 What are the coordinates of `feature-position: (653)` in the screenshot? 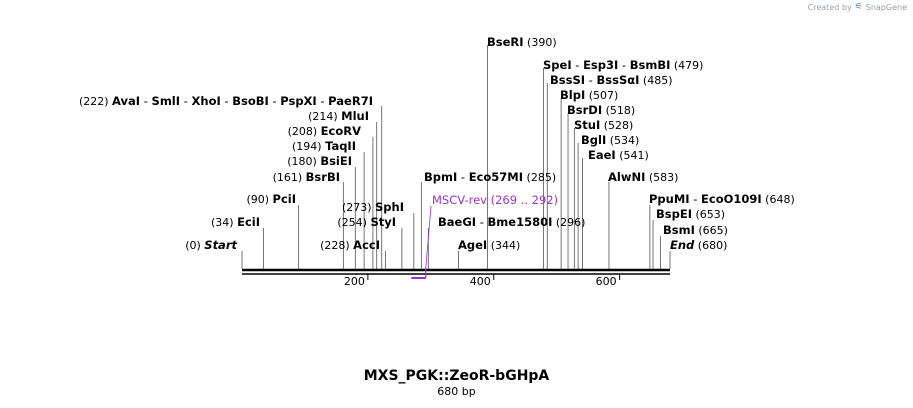 It's located at (708, 214).